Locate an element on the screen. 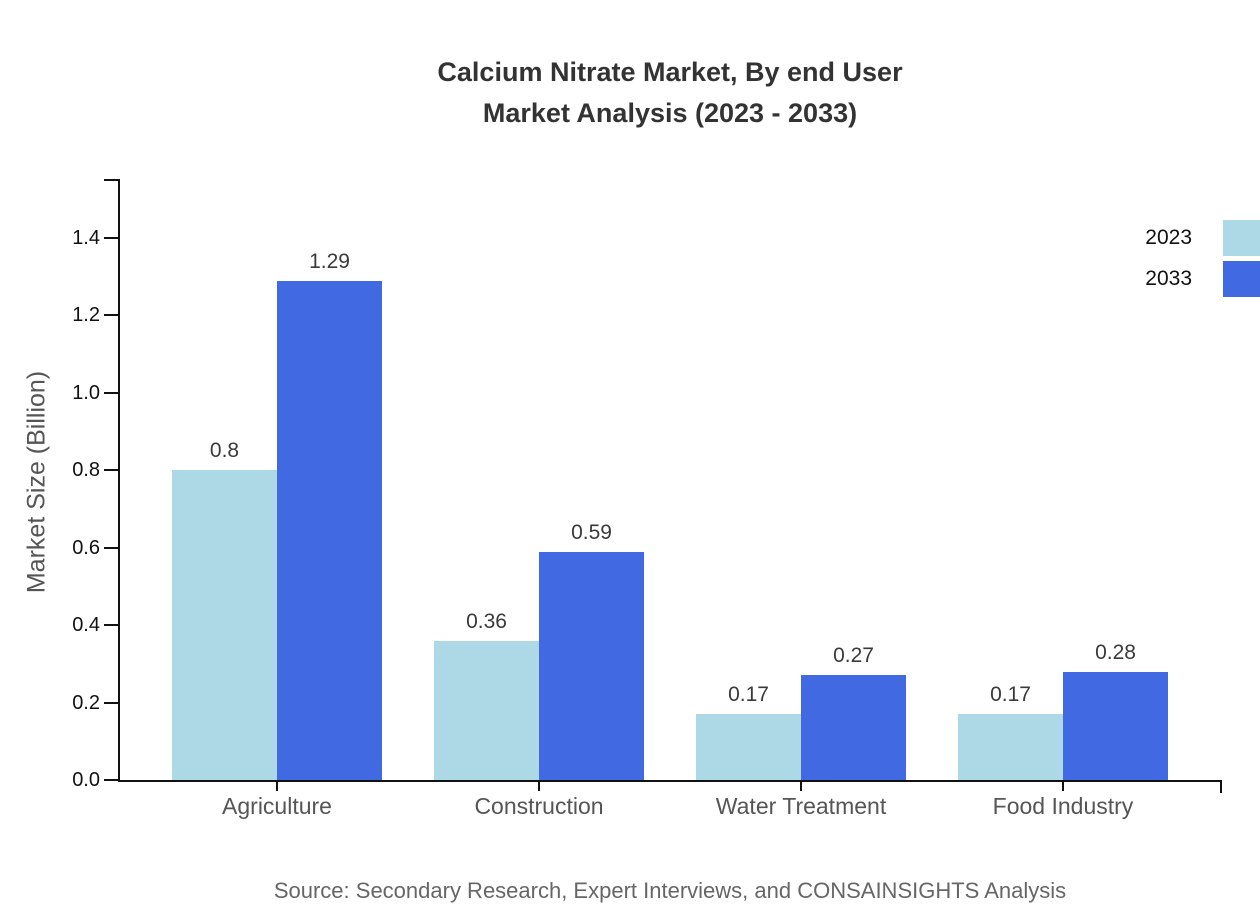 Image resolution: width=1260 pixels, height=920 pixels. bar-value-label-2033-food-industry: 0.28 is located at coordinates (1115, 652).